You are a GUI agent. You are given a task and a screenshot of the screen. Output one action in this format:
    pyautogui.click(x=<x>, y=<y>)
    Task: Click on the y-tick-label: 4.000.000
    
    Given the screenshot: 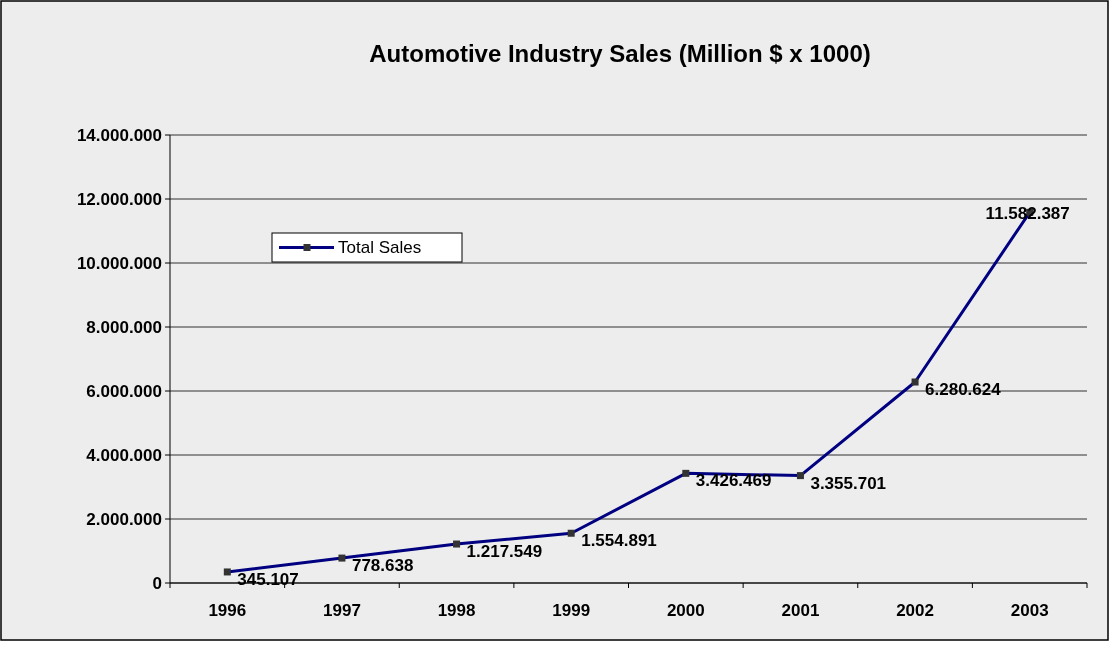 What is the action you would take?
    pyautogui.click(x=124, y=455)
    